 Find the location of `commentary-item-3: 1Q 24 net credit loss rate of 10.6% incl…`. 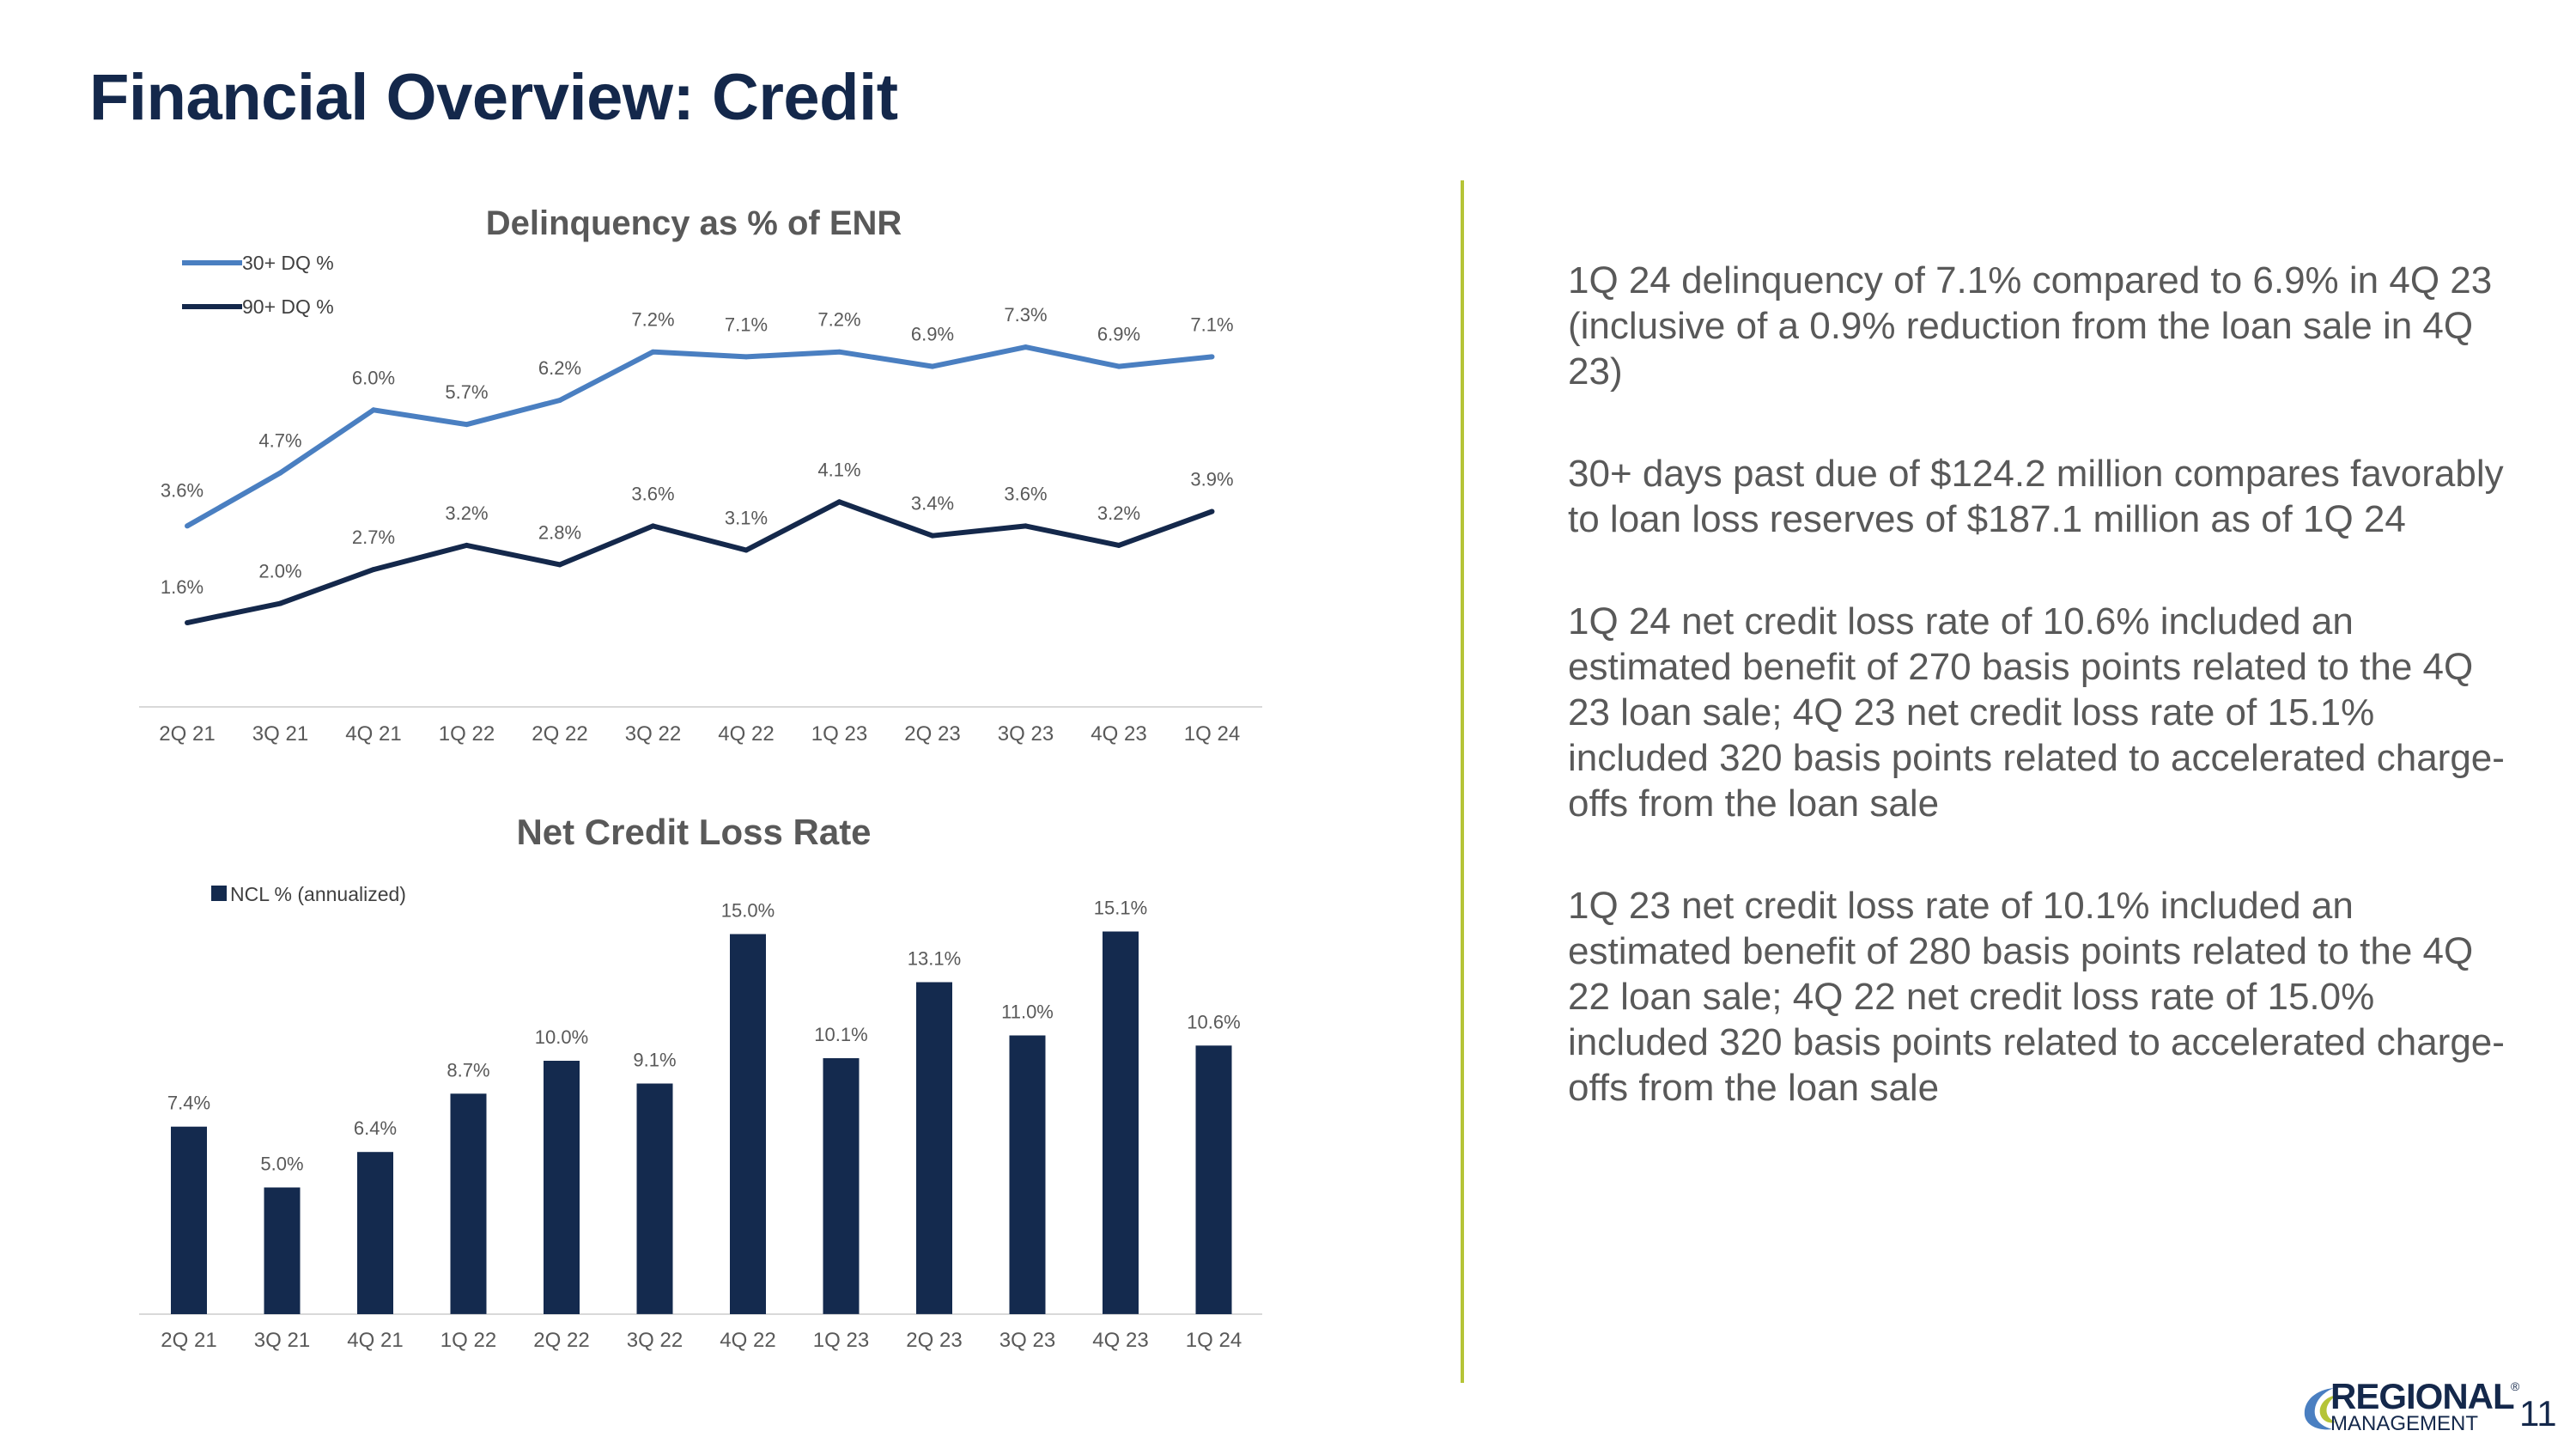

commentary-item-3: 1Q 24 net credit loss rate of 10.6% incl… is located at coordinates (2036, 712).